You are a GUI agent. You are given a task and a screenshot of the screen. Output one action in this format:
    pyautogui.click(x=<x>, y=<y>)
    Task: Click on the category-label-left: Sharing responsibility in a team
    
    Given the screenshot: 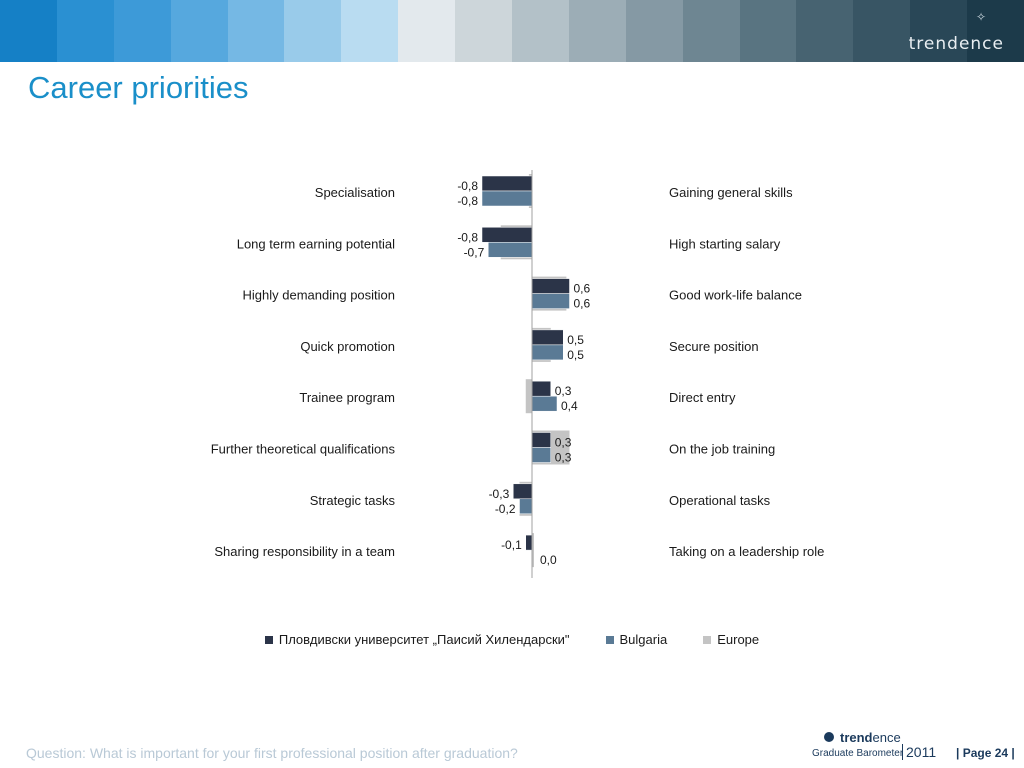 What is the action you would take?
    pyautogui.click(x=304, y=551)
    